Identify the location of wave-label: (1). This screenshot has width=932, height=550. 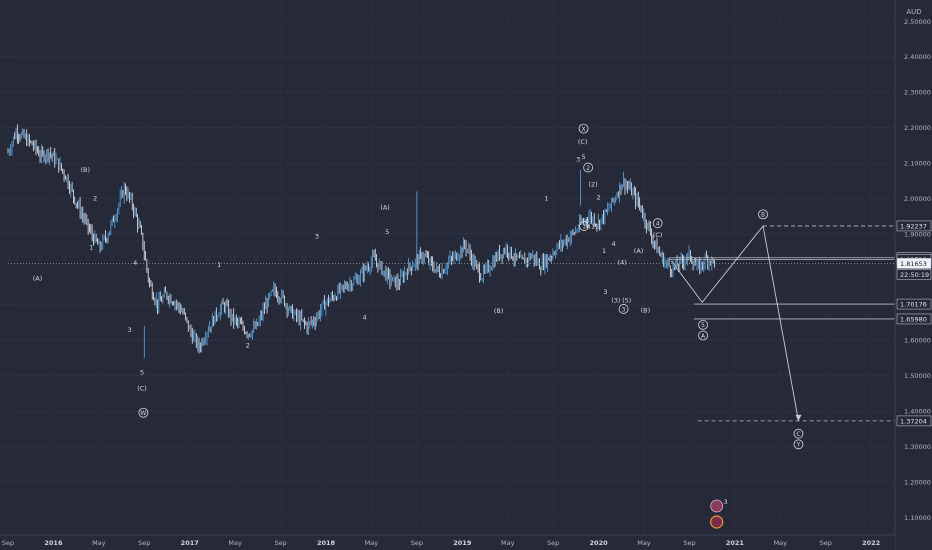
(593, 226).